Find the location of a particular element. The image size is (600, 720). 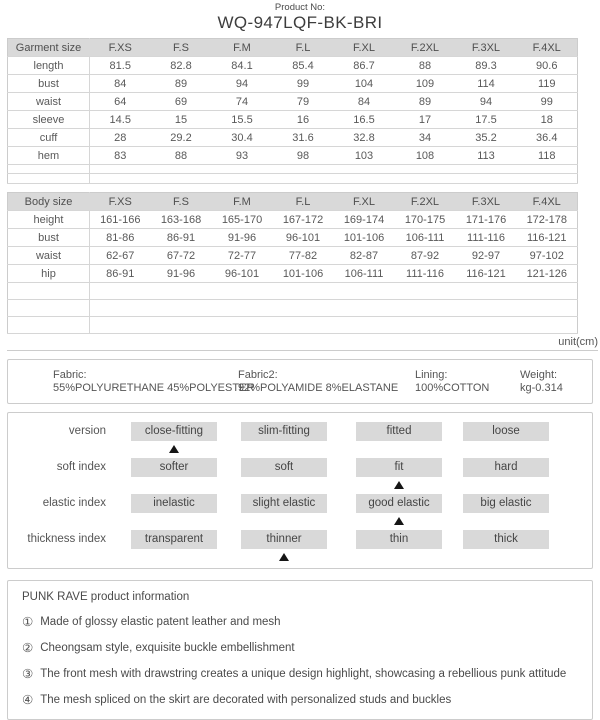

value-cell: 103 is located at coordinates (364, 155).